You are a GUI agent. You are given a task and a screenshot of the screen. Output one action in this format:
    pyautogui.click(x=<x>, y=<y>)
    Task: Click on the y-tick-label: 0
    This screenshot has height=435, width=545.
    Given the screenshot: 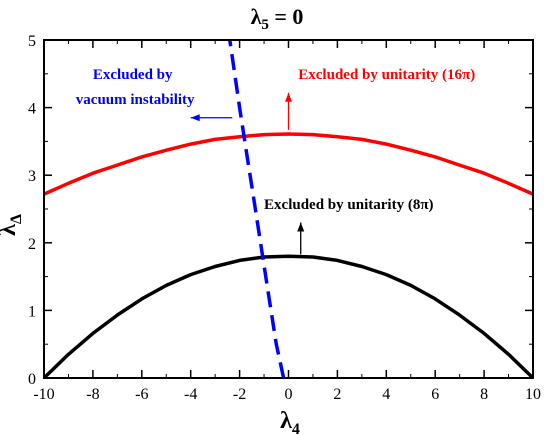 What is the action you would take?
    pyautogui.click(x=32, y=379)
    